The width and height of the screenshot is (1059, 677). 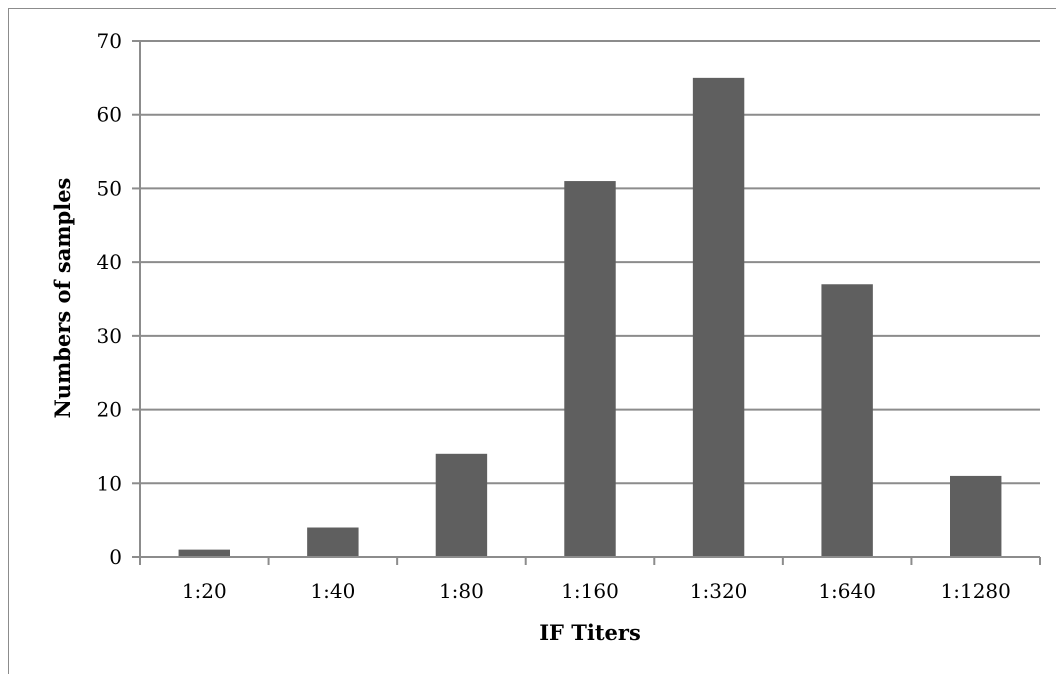 I want to click on x-axis-title: IF Titers, so click(x=590, y=632).